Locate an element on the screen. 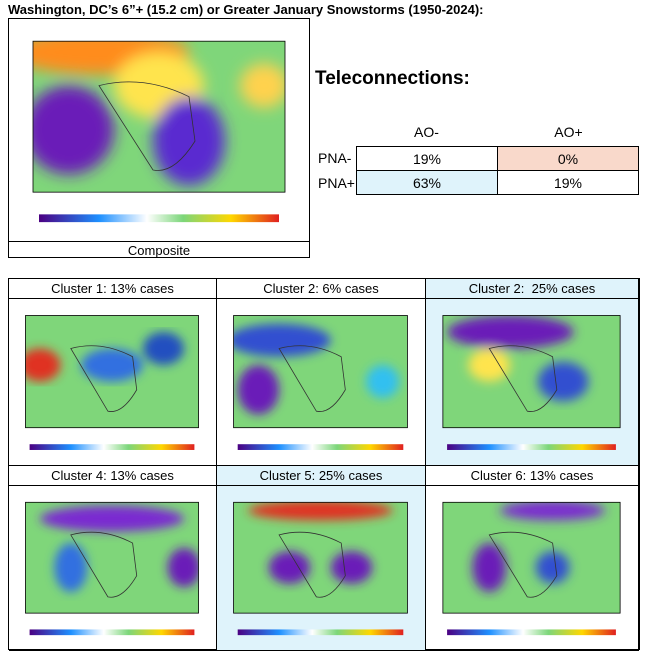 The height and width of the screenshot is (659, 645). teleconnections-title: Teleconnections: is located at coordinates (392, 78).